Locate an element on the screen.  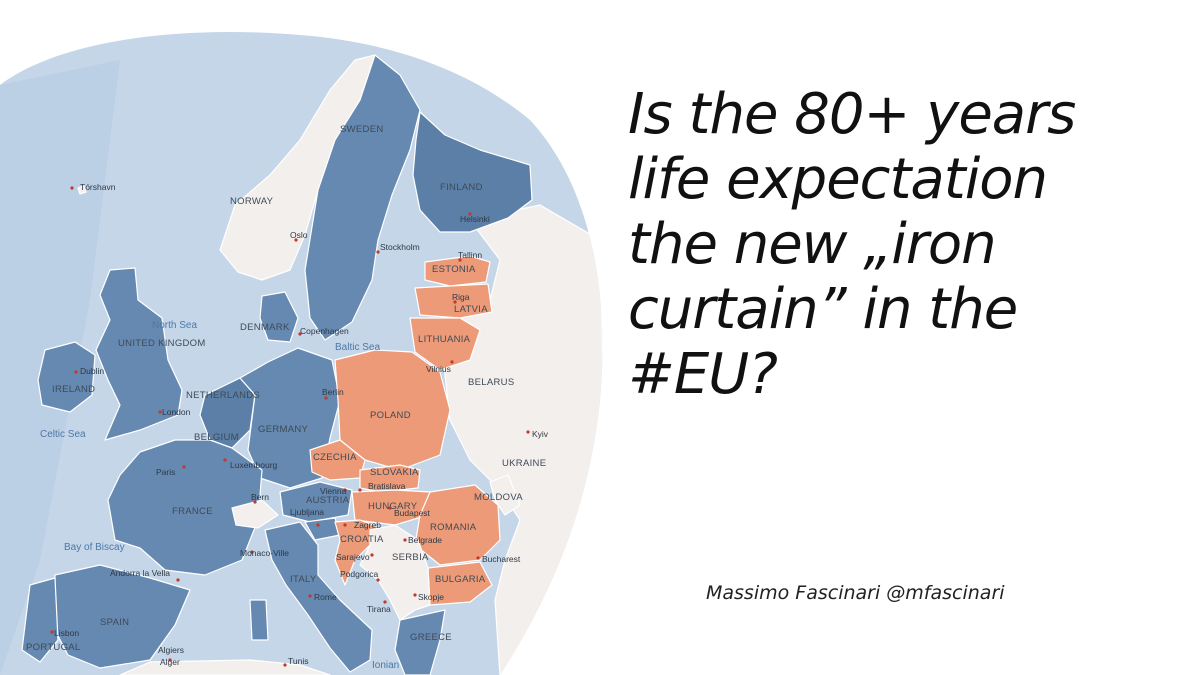
headline-line-3: the new „iron is located at coordinates (812, 244).